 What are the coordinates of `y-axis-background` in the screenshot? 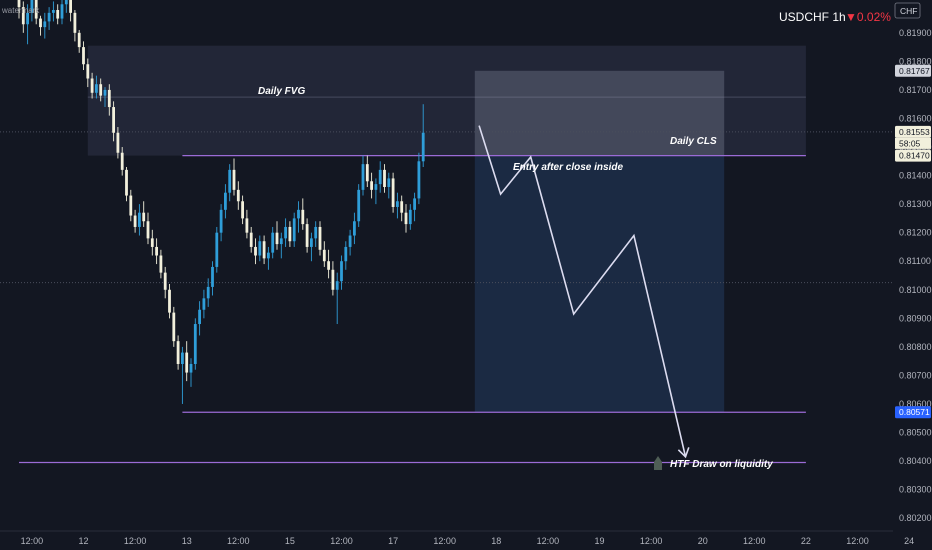 It's located at (912, 265).